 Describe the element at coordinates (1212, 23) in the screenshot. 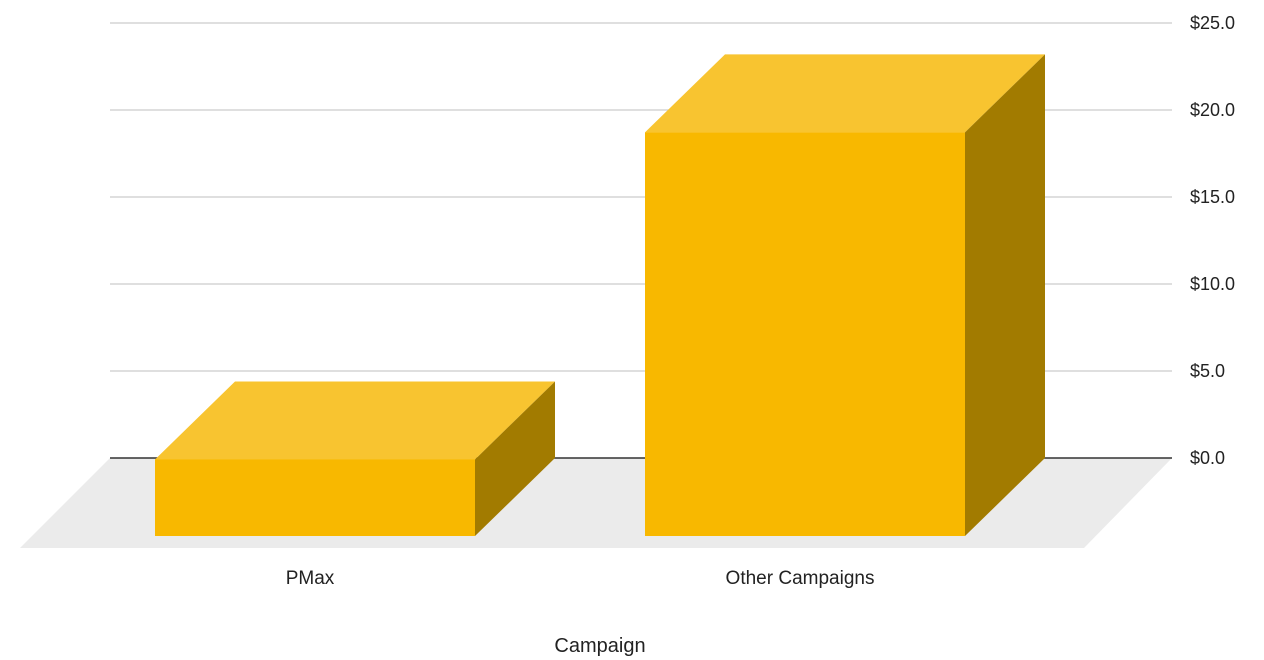

I see `y-tick-label: $25.0` at that location.